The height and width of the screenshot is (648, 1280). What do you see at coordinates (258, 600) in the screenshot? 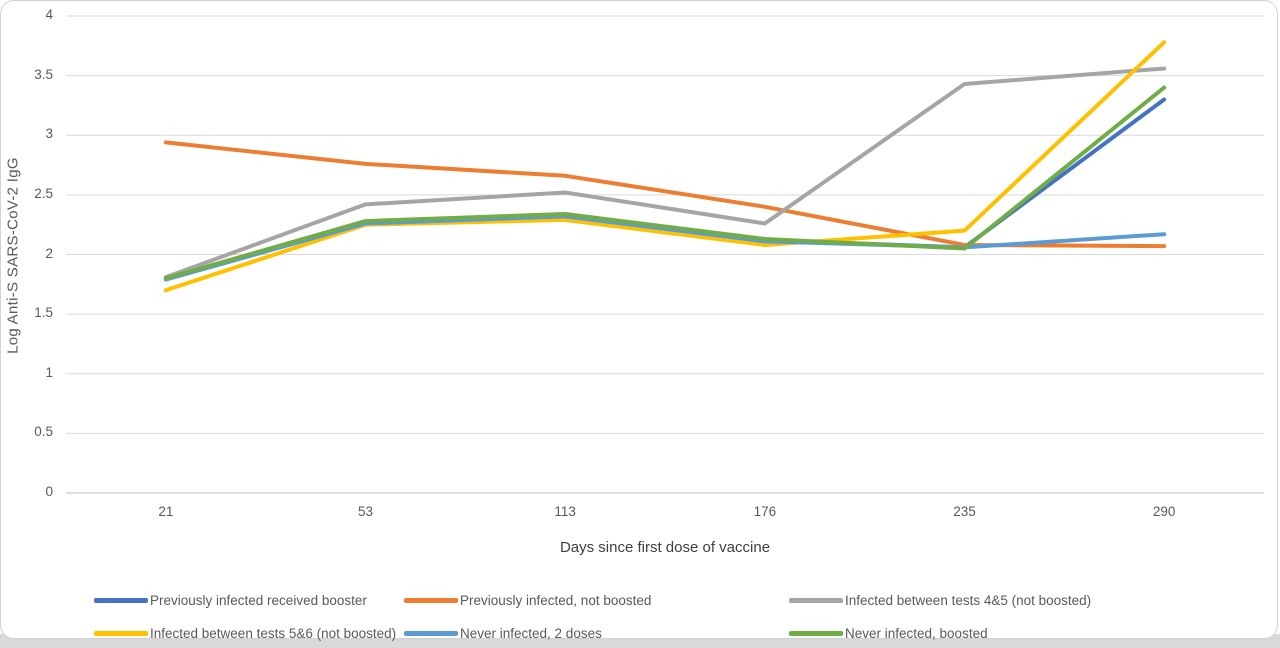
I see `legend-label: Previously infected received booster` at bounding box center [258, 600].